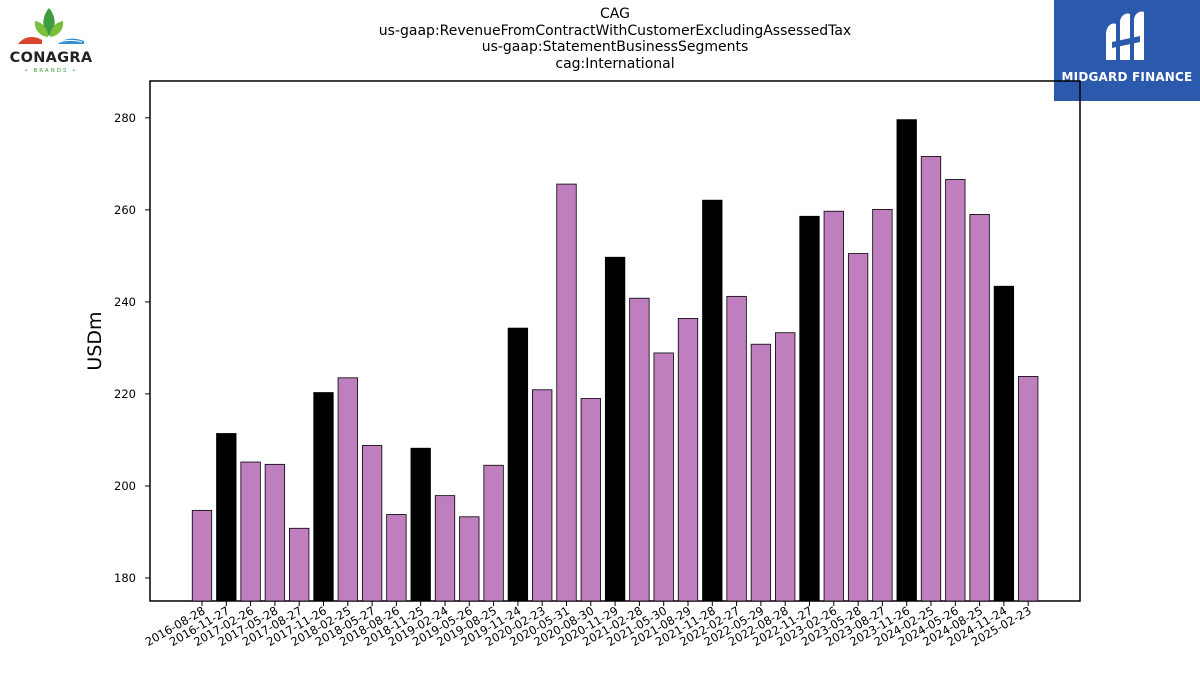 This screenshot has width=1200, height=675. What do you see at coordinates (615, 47) in the screenshot?
I see `title-line-axis: us-gaap:StatementBusinessSegments` at bounding box center [615, 47].